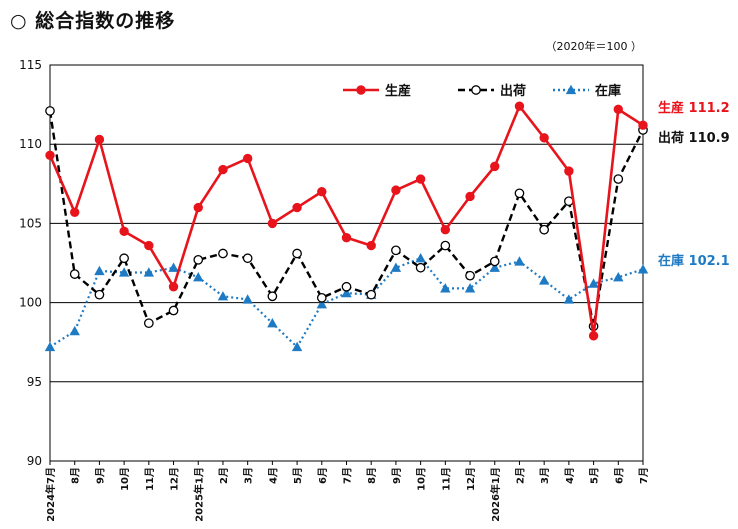 Image resolution: width=738 pixels, height=529 pixels. What do you see at coordinates (348, 475) in the screenshot?
I see `x-tick-label: 7月` at bounding box center [348, 475].